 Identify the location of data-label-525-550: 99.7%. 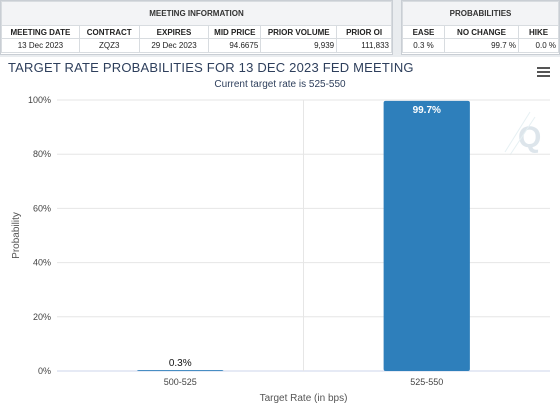
(427, 110).